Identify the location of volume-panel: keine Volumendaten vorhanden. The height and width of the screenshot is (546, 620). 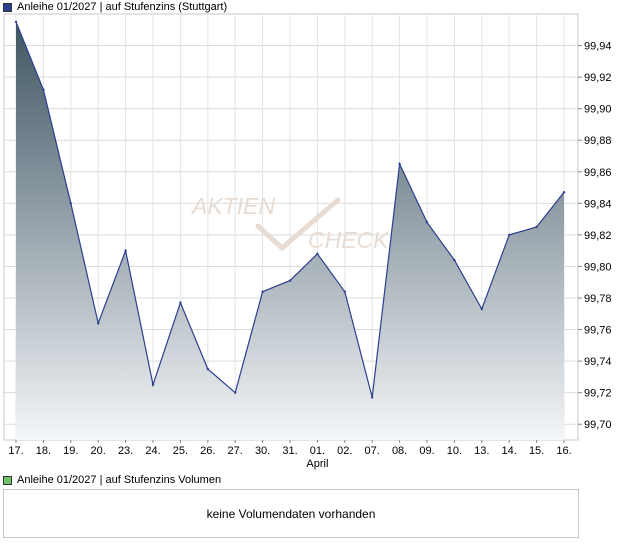
(291, 513).